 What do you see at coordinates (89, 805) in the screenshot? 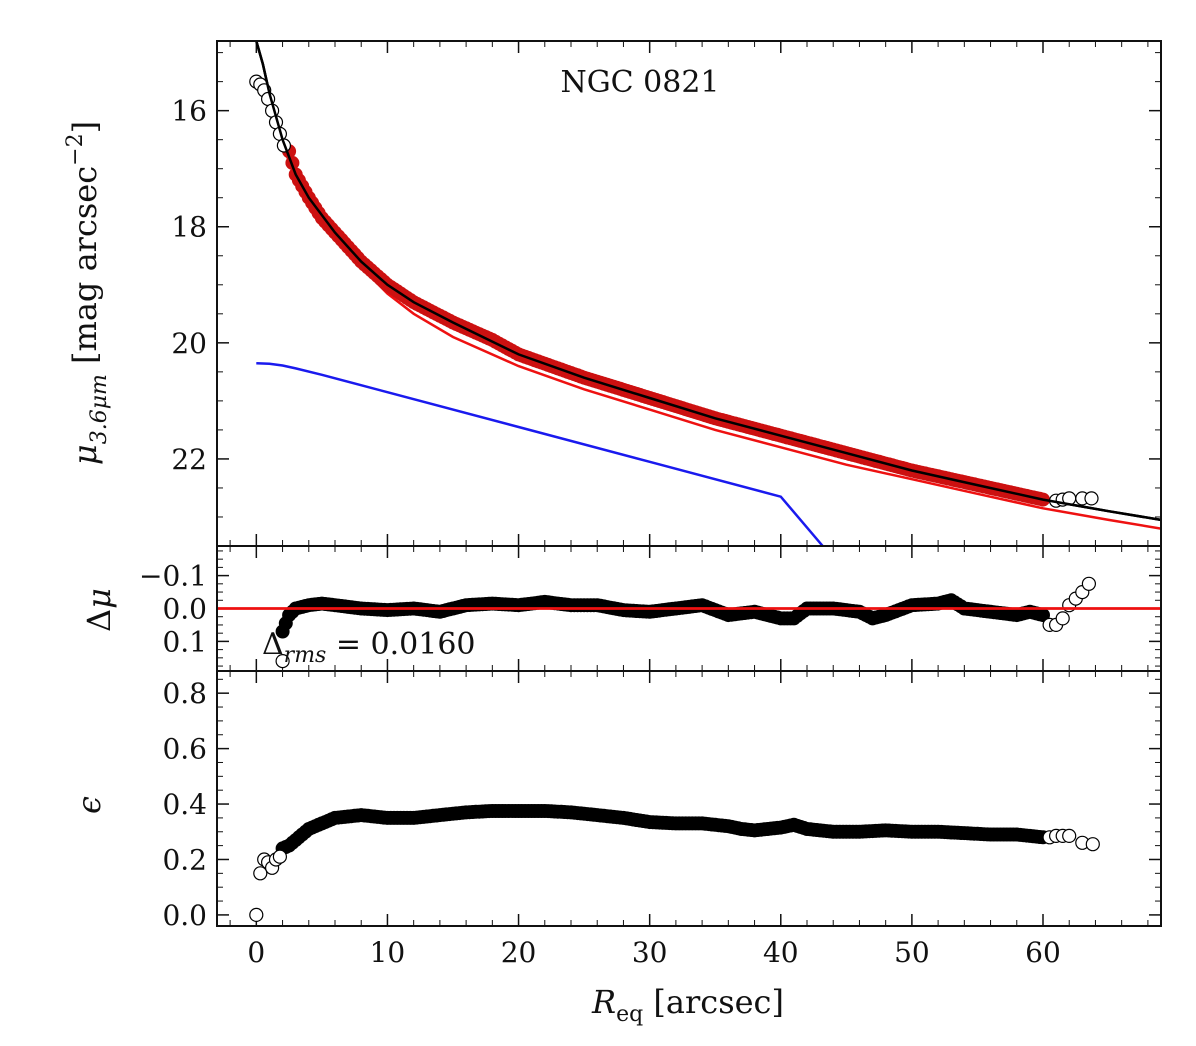
I see `ellipticity-ylabel: ϵ` at bounding box center [89, 805].